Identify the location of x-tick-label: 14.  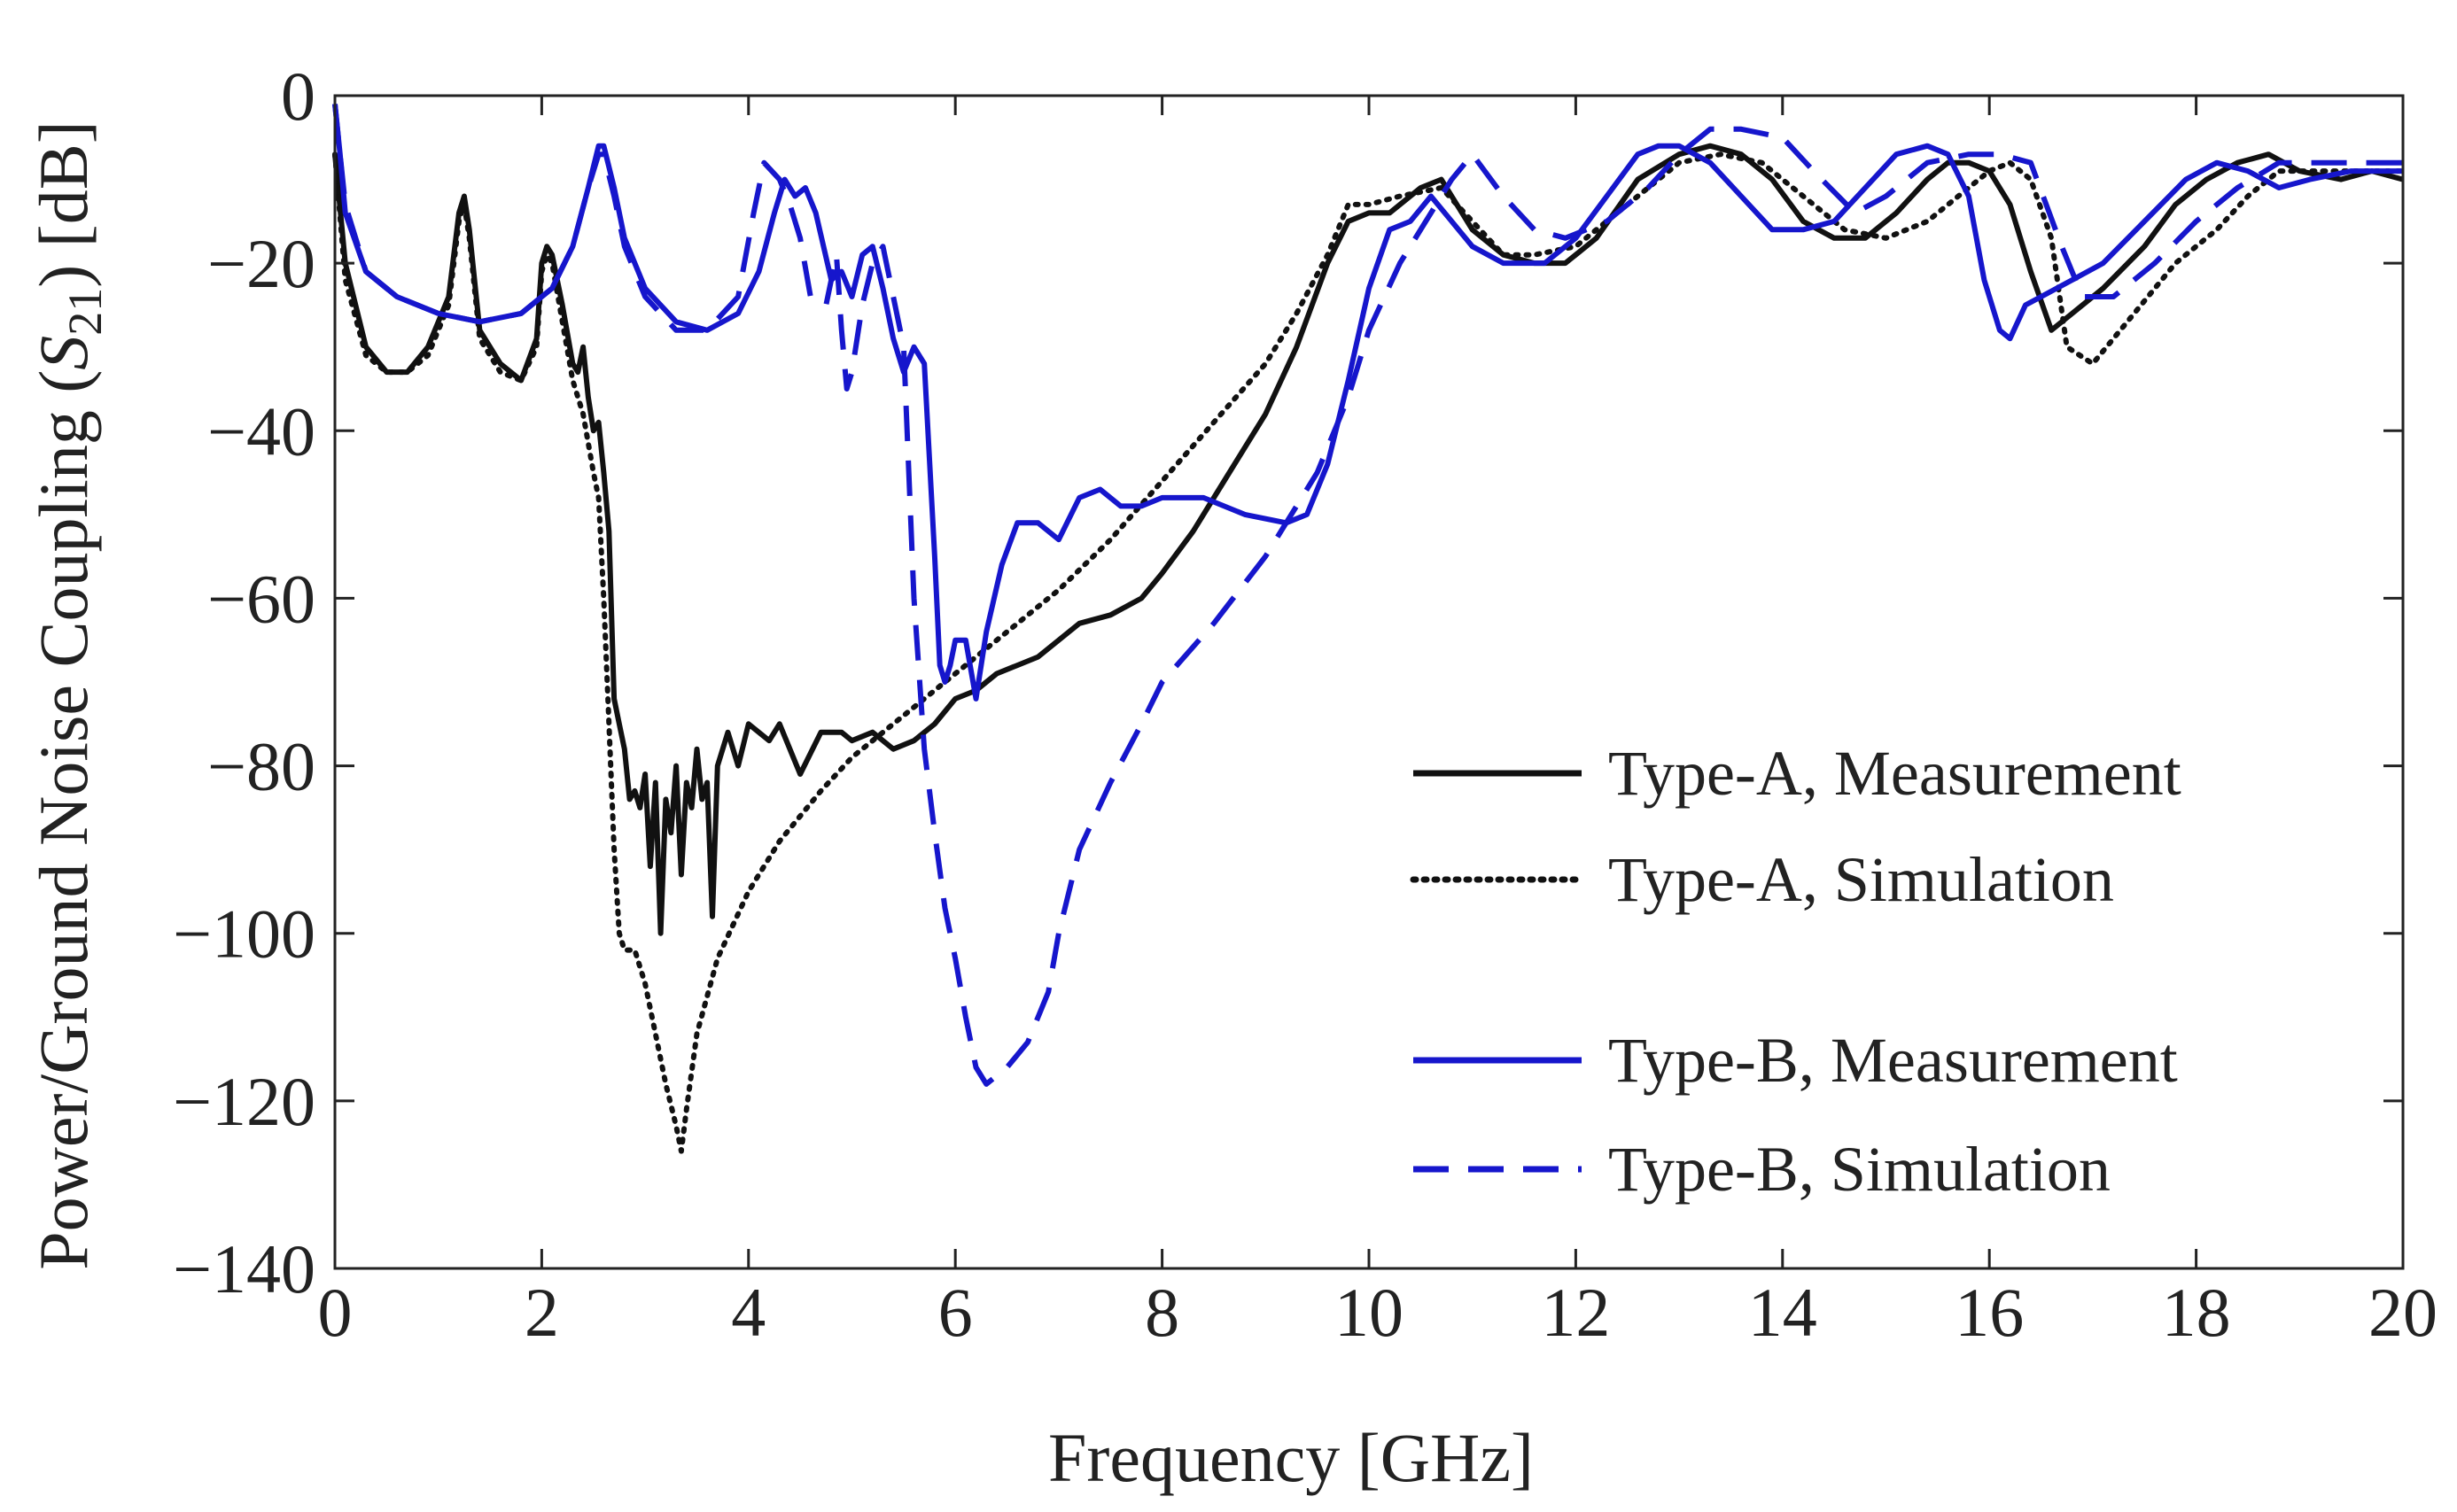
(1782, 1312).